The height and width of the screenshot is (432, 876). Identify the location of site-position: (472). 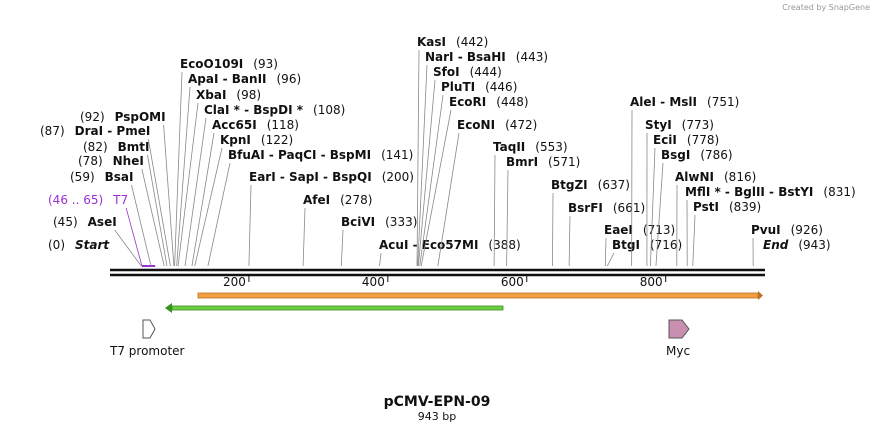
(521, 125).